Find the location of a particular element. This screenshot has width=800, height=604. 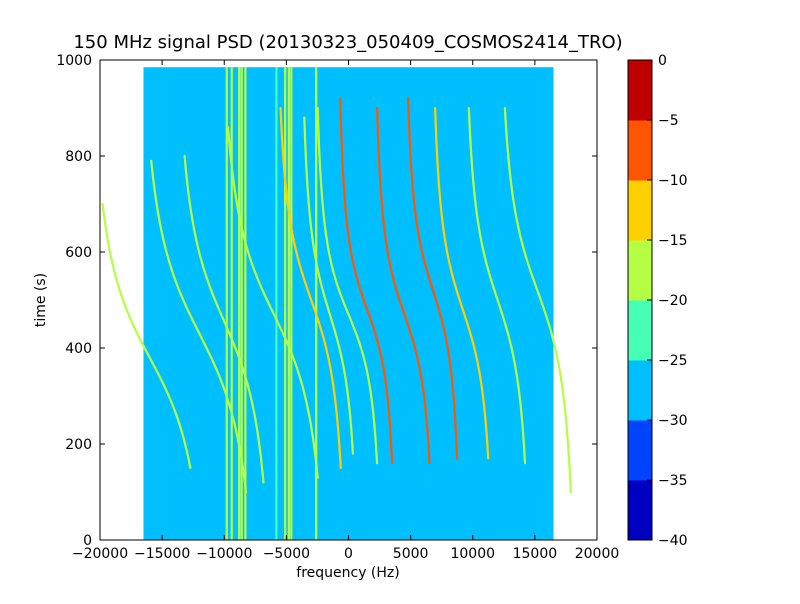

x-tick-label: −5000 is located at coordinates (286, 554).